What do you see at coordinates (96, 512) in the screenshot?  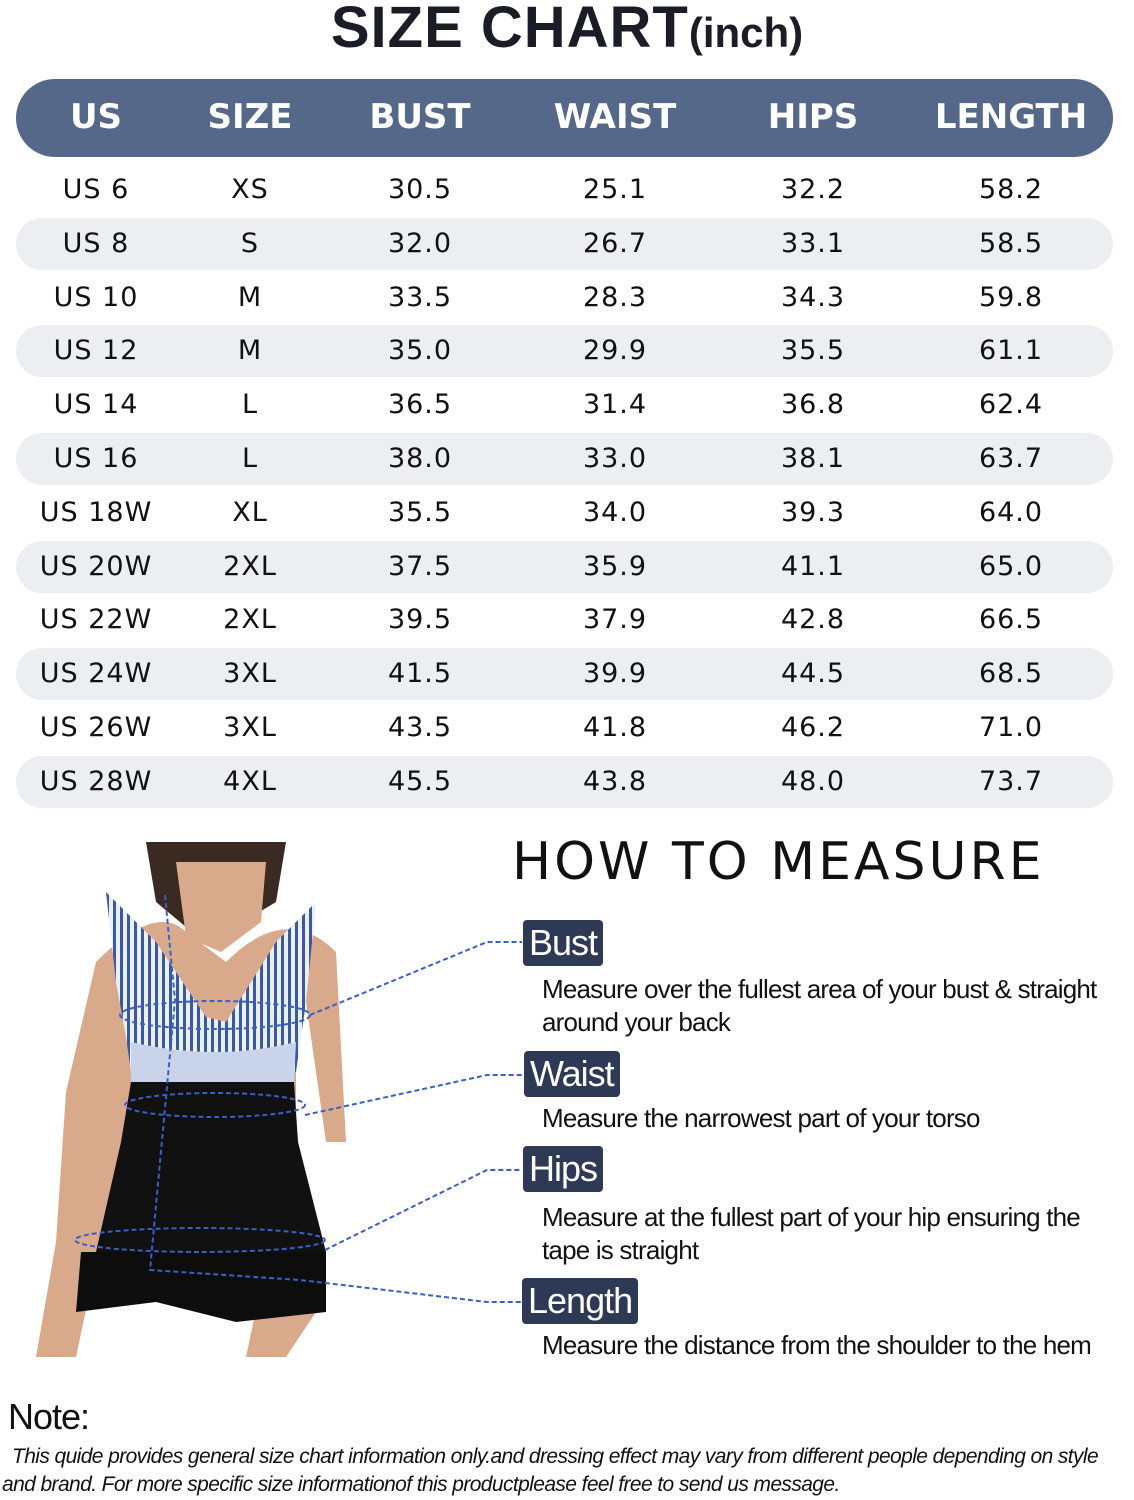 I see `cell-us: US 18W` at bounding box center [96, 512].